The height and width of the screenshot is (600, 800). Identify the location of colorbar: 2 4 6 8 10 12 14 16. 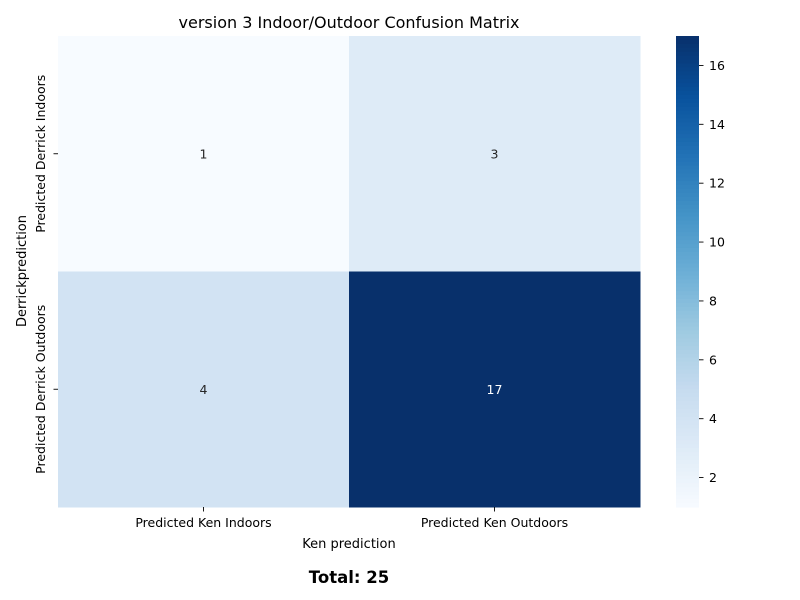
(700, 272).